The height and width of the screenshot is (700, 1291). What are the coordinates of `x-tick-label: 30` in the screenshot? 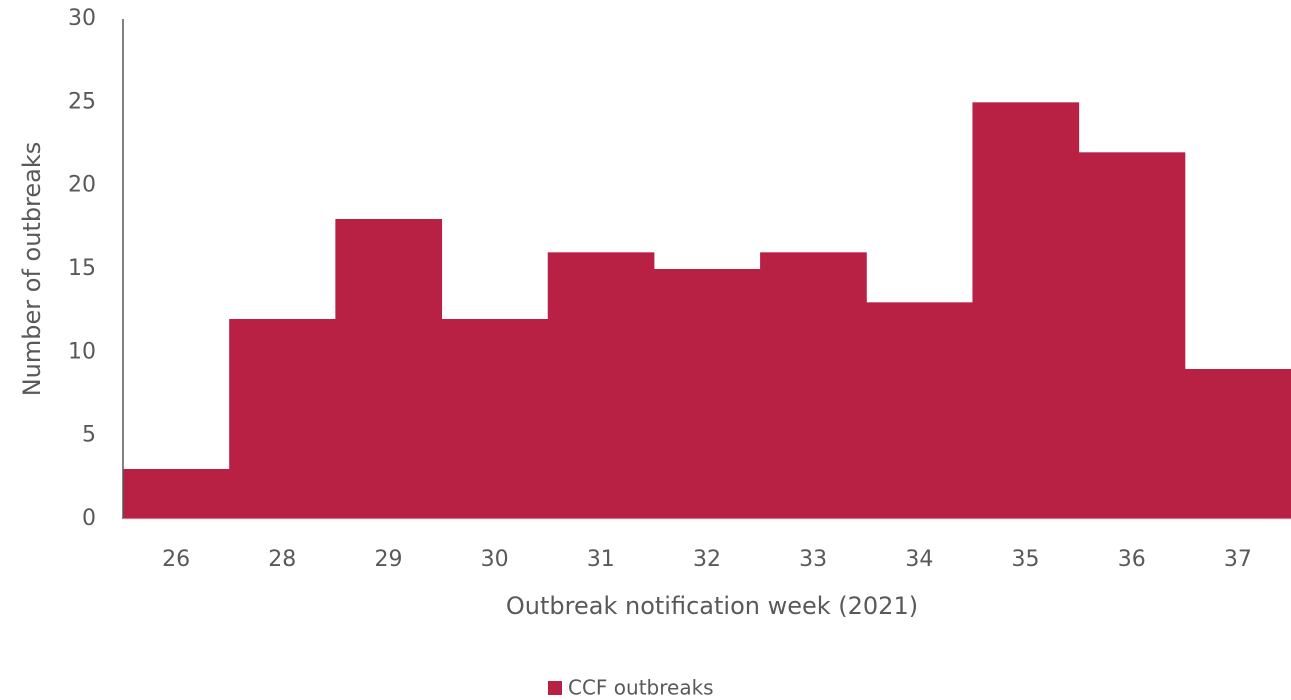 It's located at (495, 559).